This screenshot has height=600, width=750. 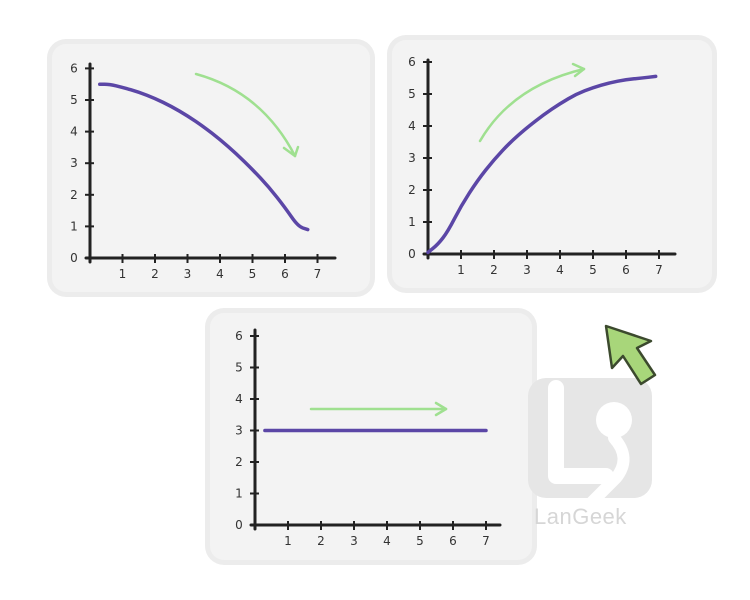 I want to click on langeek-logo-icon, so click(x=590, y=445).